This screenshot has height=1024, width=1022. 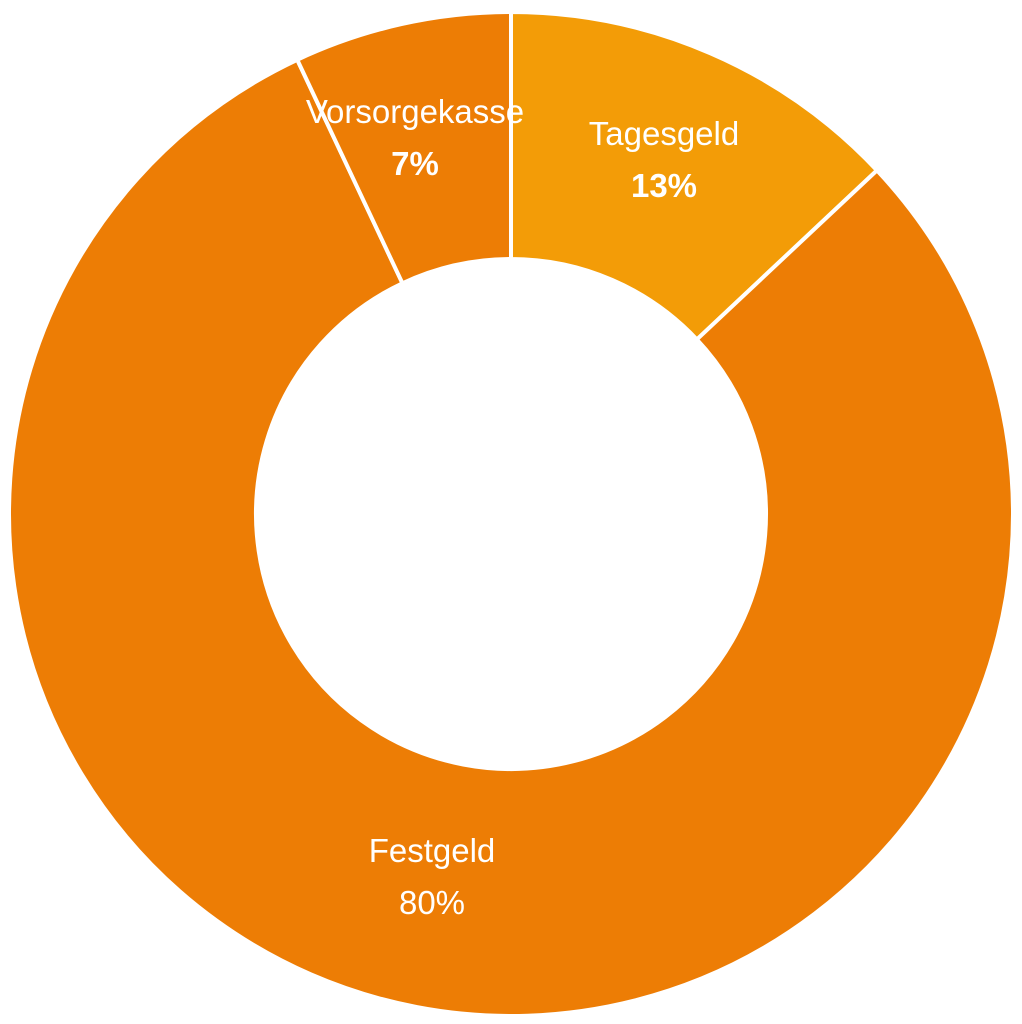 I want to click on slice-label-tagesgeld: Tagesgeld, so click(x=664, y=133).